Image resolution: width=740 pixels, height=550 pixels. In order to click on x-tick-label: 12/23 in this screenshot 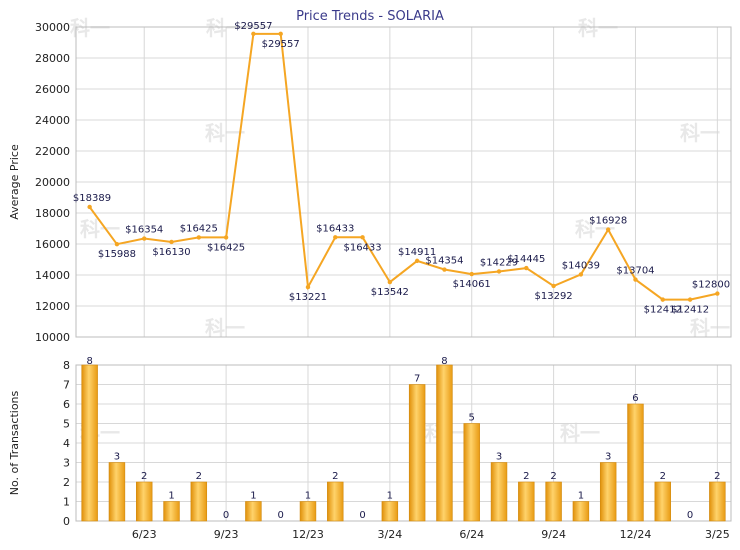, I will do `click(308, 534)`.